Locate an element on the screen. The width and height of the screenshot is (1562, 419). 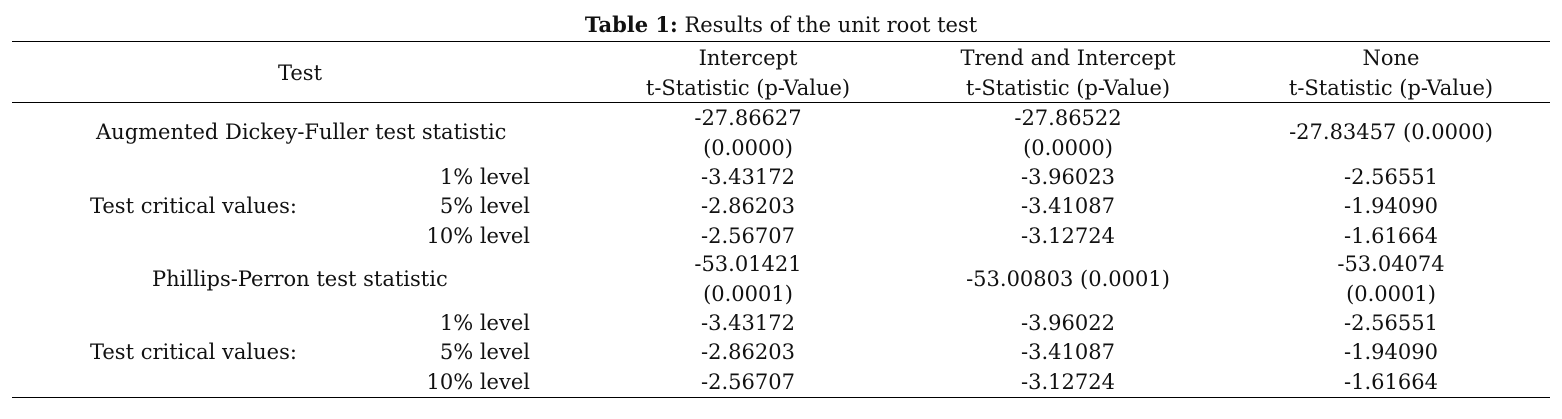
table-caption-text: Results of the unit root test is located at coordinates (827, 25).